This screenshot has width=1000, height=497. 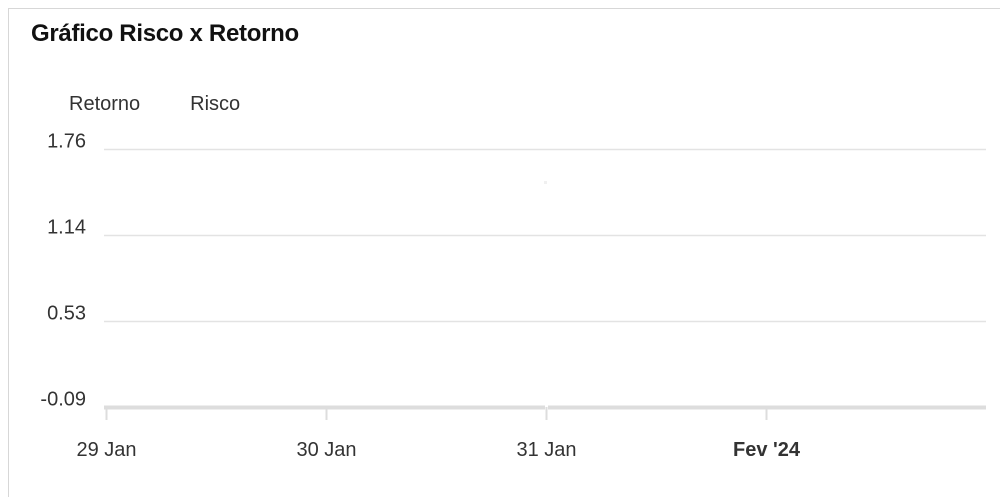 What do you see at coordinates (546, 450) in the screenshot?
I see `x-tick-label: 31 Jan` at bounding box center [546, 450].